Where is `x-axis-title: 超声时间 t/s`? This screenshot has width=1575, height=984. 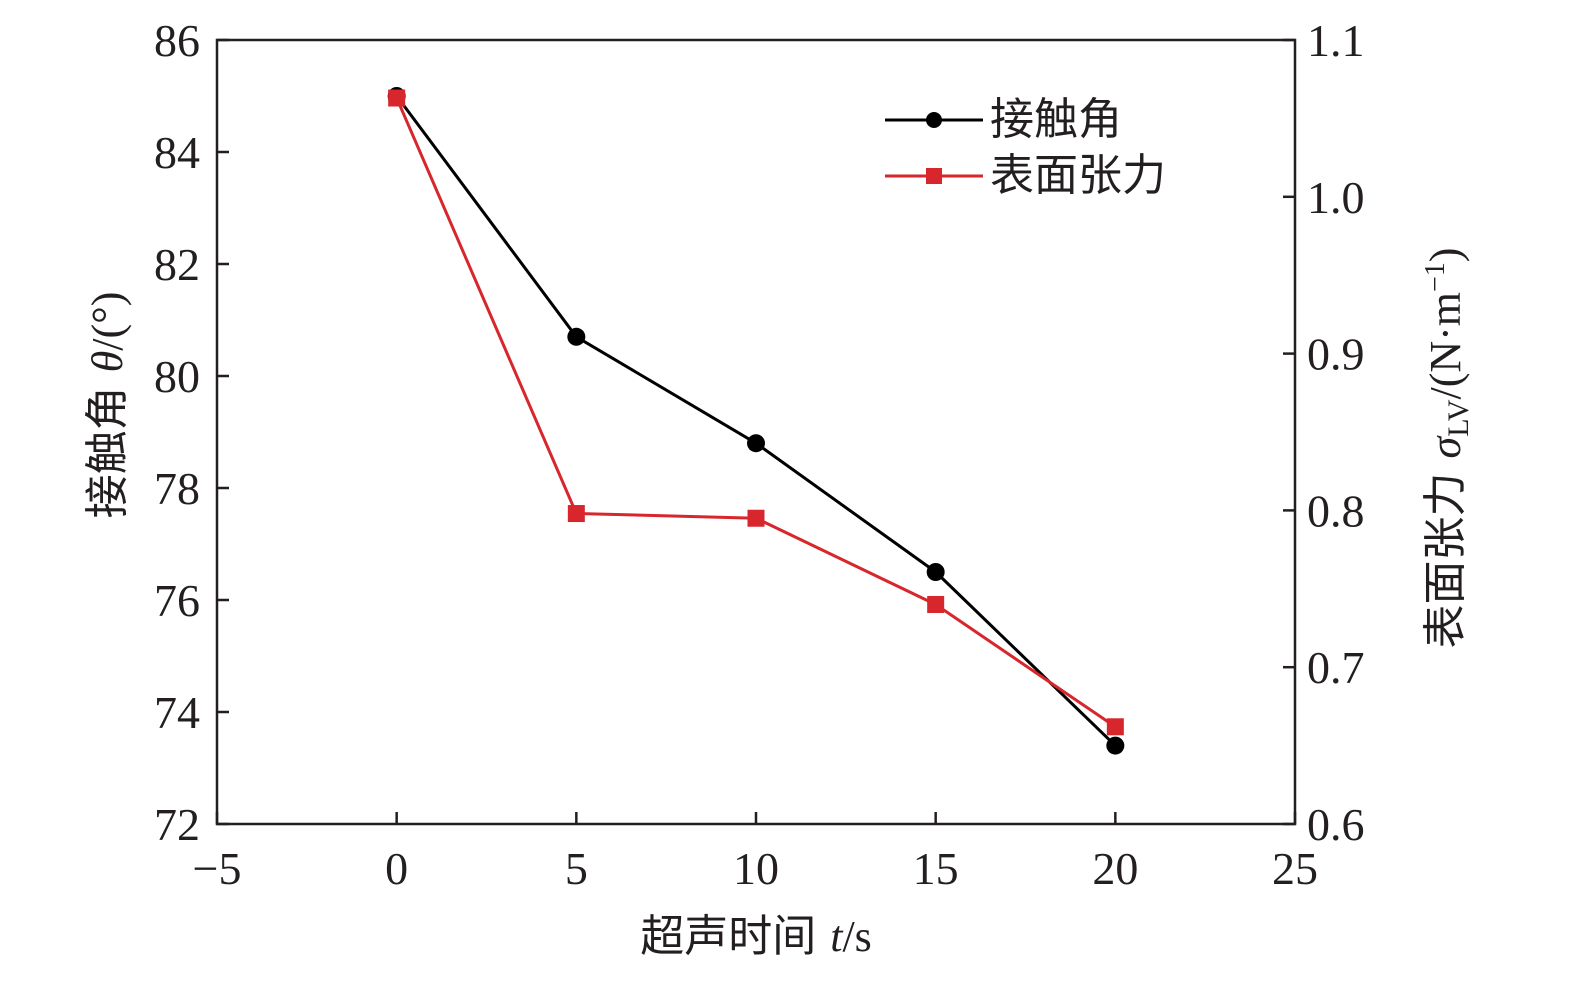 x-axis-title: 超声时间 t/s is located at coordinates (756, 936).